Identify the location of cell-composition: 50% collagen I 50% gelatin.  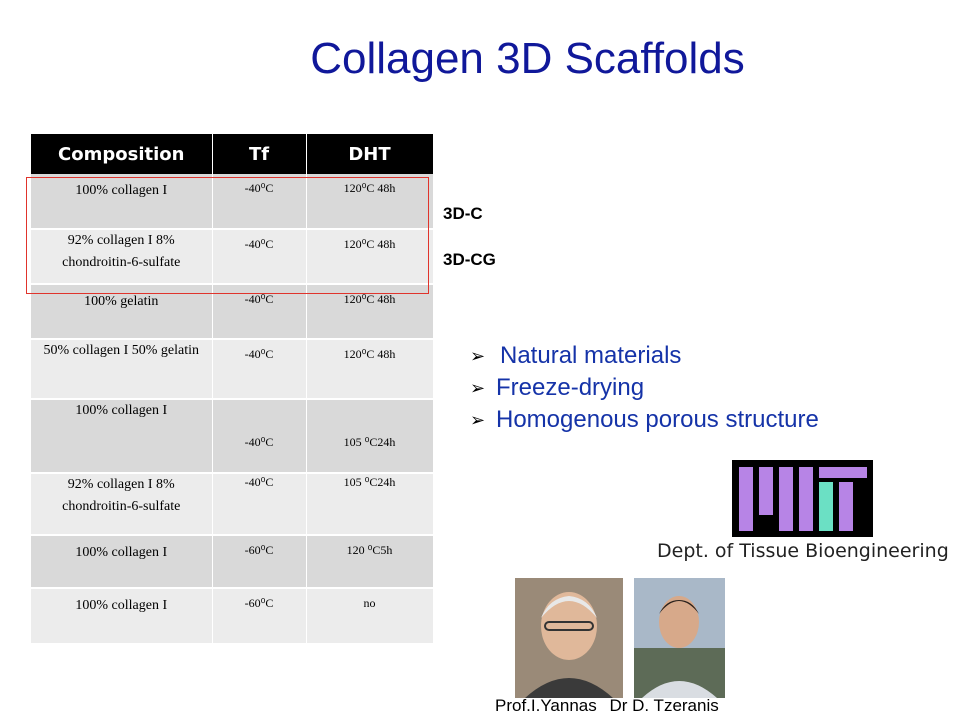
(122, 369).